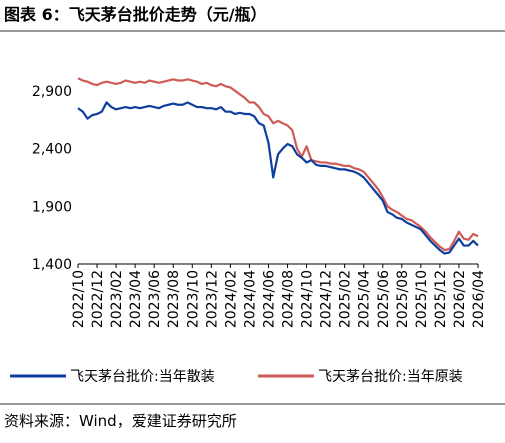 The width and height of the screenshot is (505, 443). What do you see at coordinates (79, 299) in the screenshot?
I see `x-tick-label: 2022/10` at bounding box center [79, 299].